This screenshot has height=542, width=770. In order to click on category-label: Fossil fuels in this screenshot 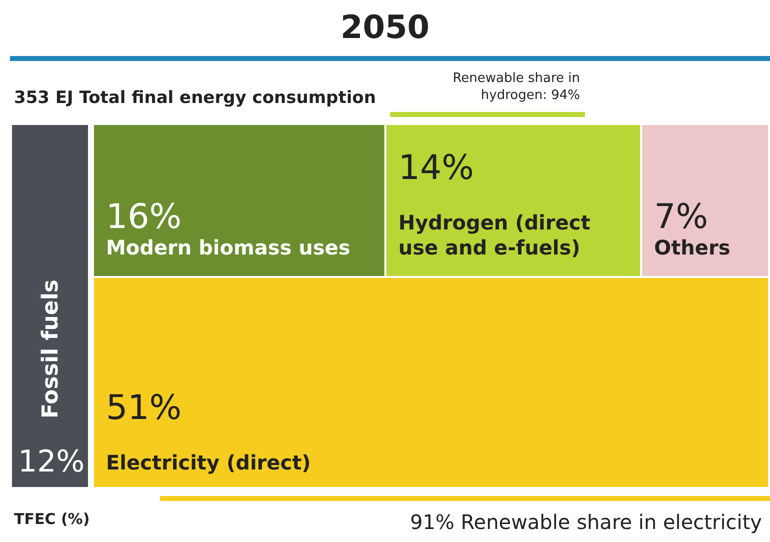, I will do `click(51, 349)`.